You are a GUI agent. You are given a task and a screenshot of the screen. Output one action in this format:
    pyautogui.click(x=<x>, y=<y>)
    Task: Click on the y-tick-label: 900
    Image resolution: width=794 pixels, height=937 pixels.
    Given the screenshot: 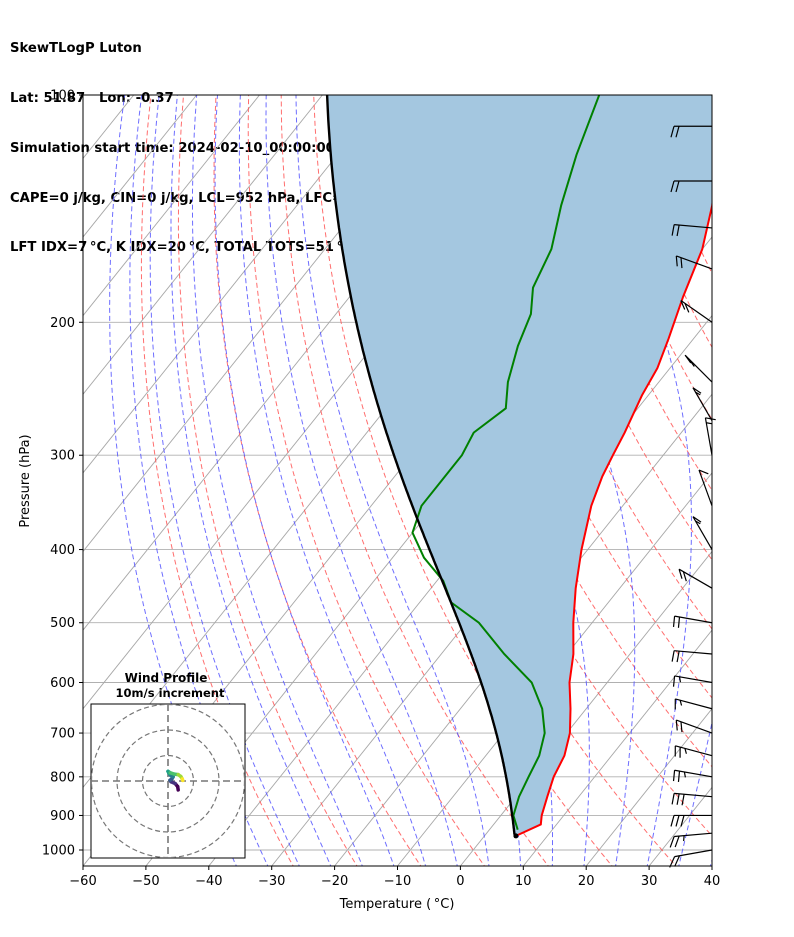 What is the action you would take?
    pyautogui.click(x=62, y=816)
    